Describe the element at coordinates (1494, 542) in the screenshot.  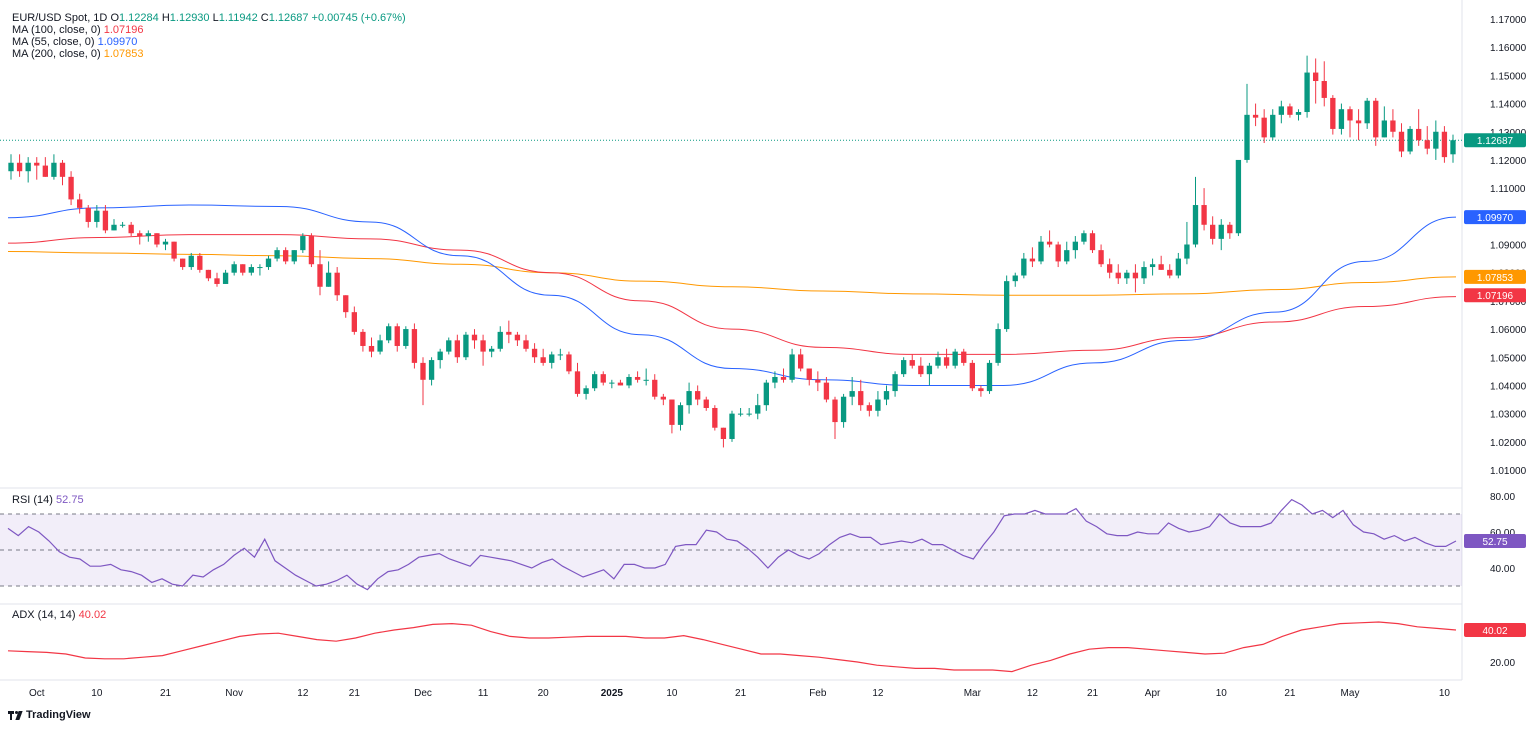
I see `rsi-value-tag-text: 52.75` at that location.